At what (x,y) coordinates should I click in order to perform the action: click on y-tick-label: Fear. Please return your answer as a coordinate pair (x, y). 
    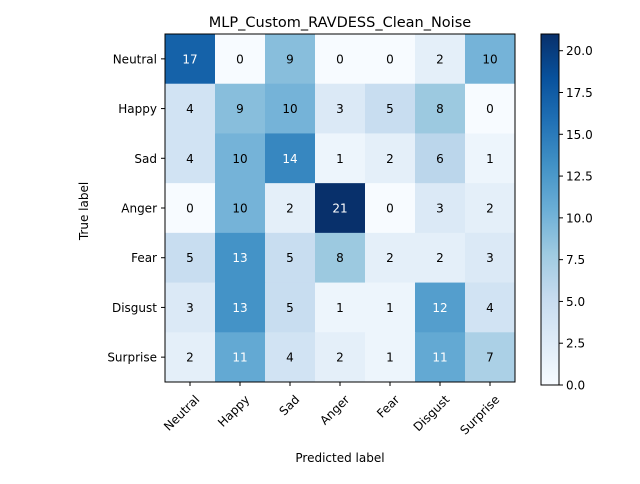
    Looking at the image, I should click on (144, 258).